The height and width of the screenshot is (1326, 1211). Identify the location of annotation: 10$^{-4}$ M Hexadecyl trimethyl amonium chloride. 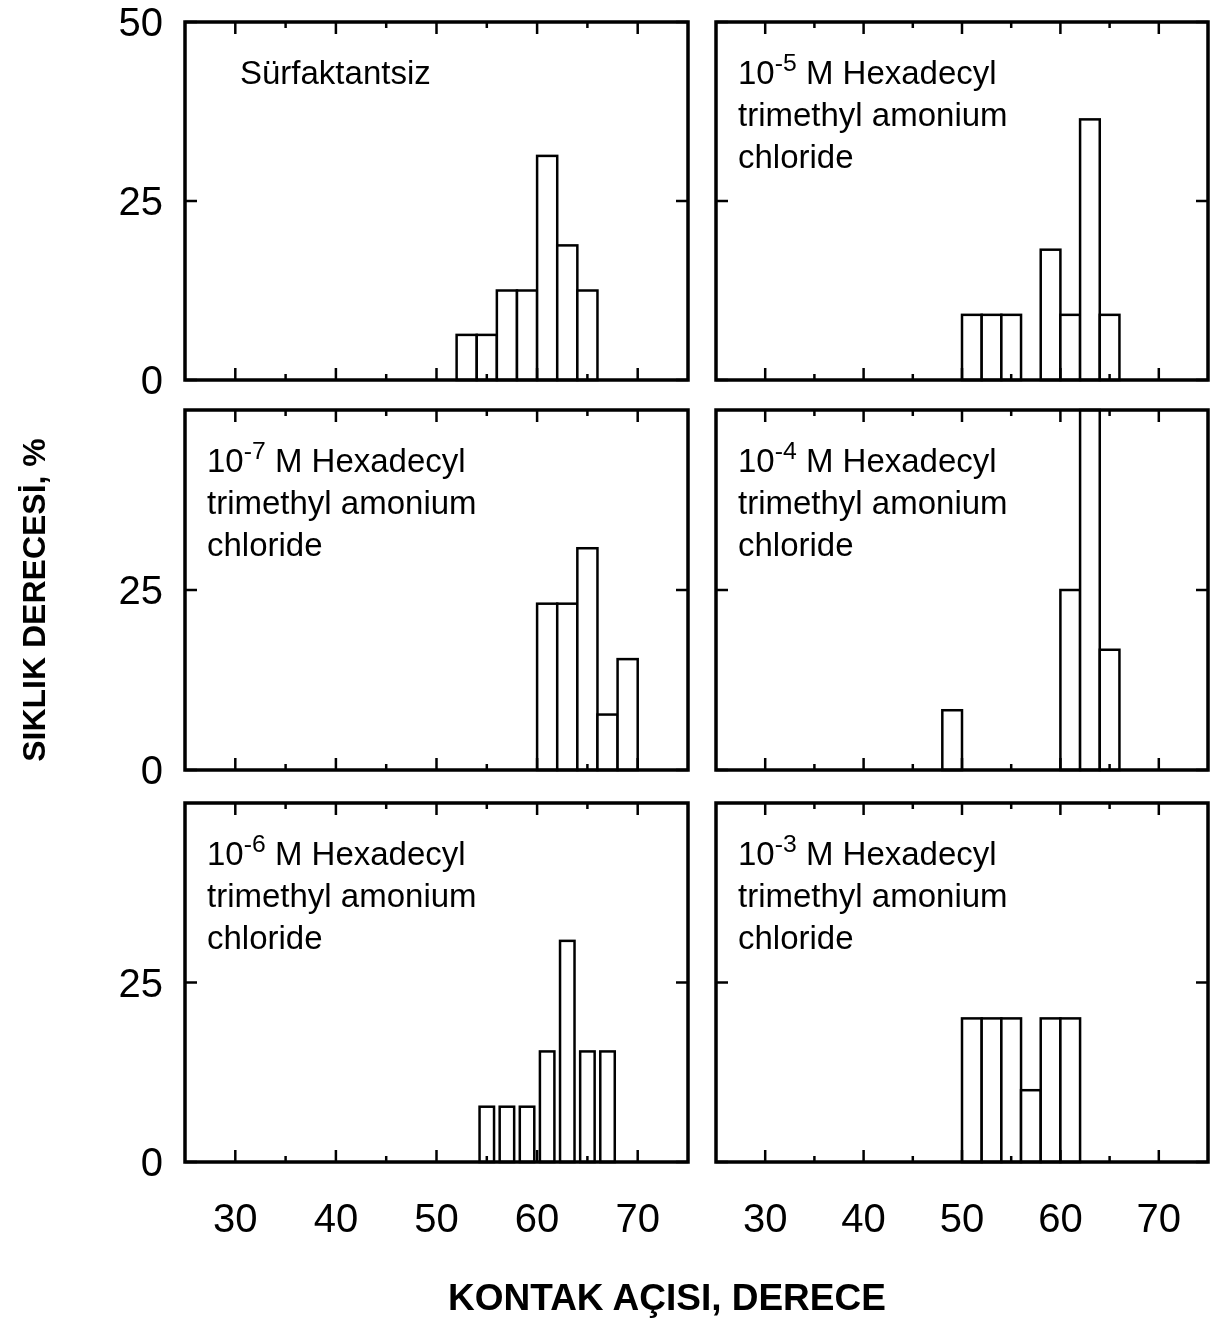
(873, 499).